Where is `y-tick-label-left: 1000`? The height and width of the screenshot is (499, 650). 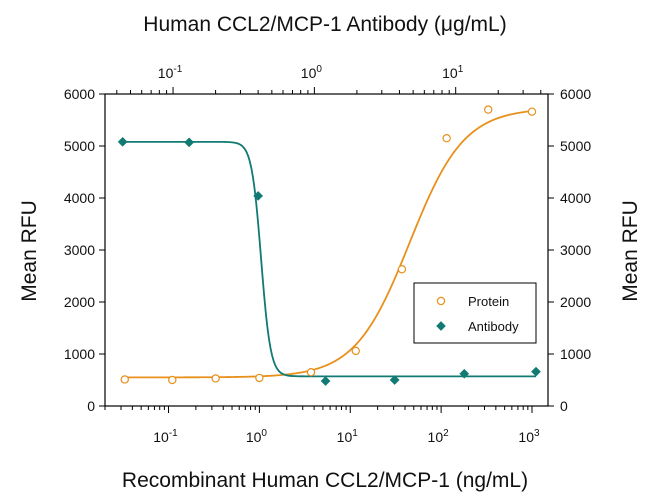 y-tick-label-left: 1000 is located at coordinates (79, 354).